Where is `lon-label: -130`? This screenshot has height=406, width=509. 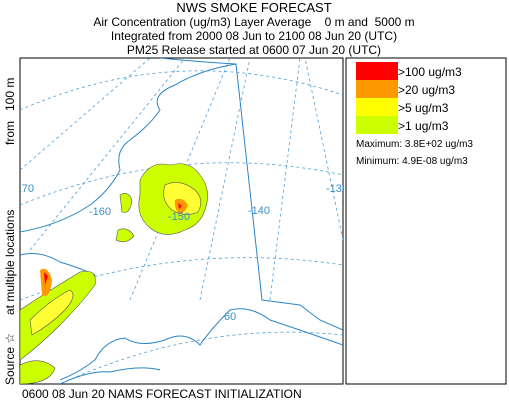 lon-label: -130 is located at coordinates (337, 189).